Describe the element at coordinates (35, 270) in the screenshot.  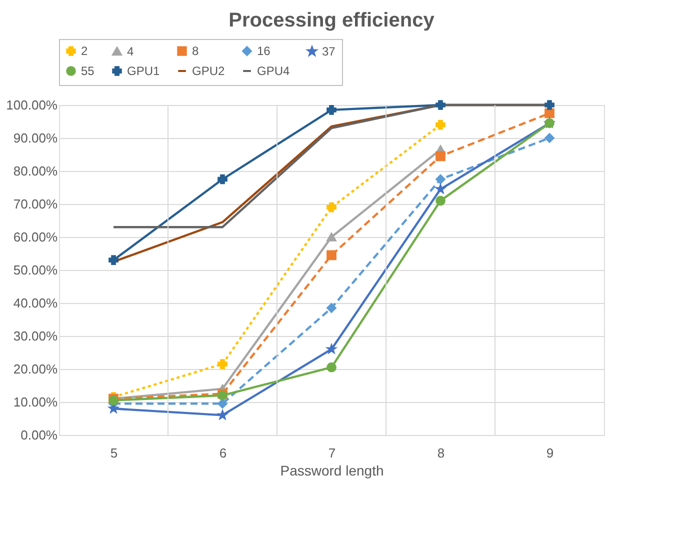
I see `y-tick-label: 50.00%` at that location.